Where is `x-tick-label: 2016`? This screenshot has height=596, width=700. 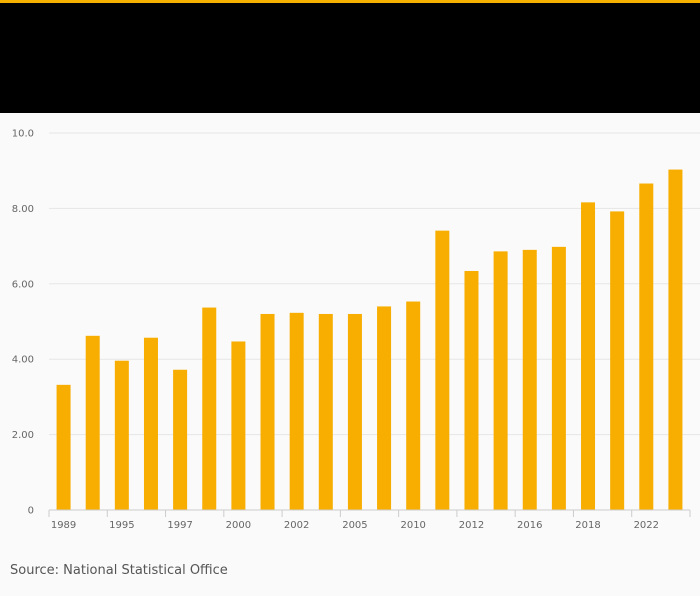
x-tick-label: 2016 is located at coordinates (529, 525).